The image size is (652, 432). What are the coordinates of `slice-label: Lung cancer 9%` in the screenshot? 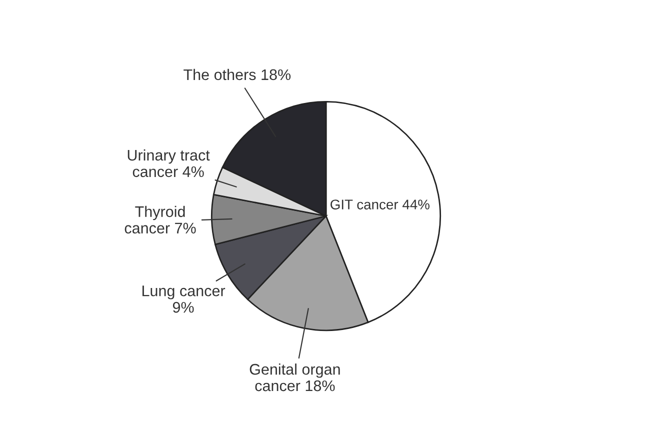 It's located at (184, 299).